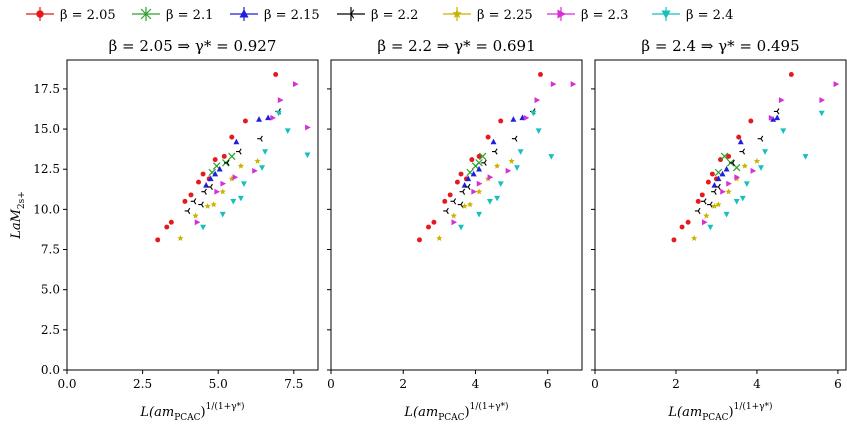 This screenshot has width=847, height=424. I want to click on y-tick-label: 10.0, so click(46, 209).